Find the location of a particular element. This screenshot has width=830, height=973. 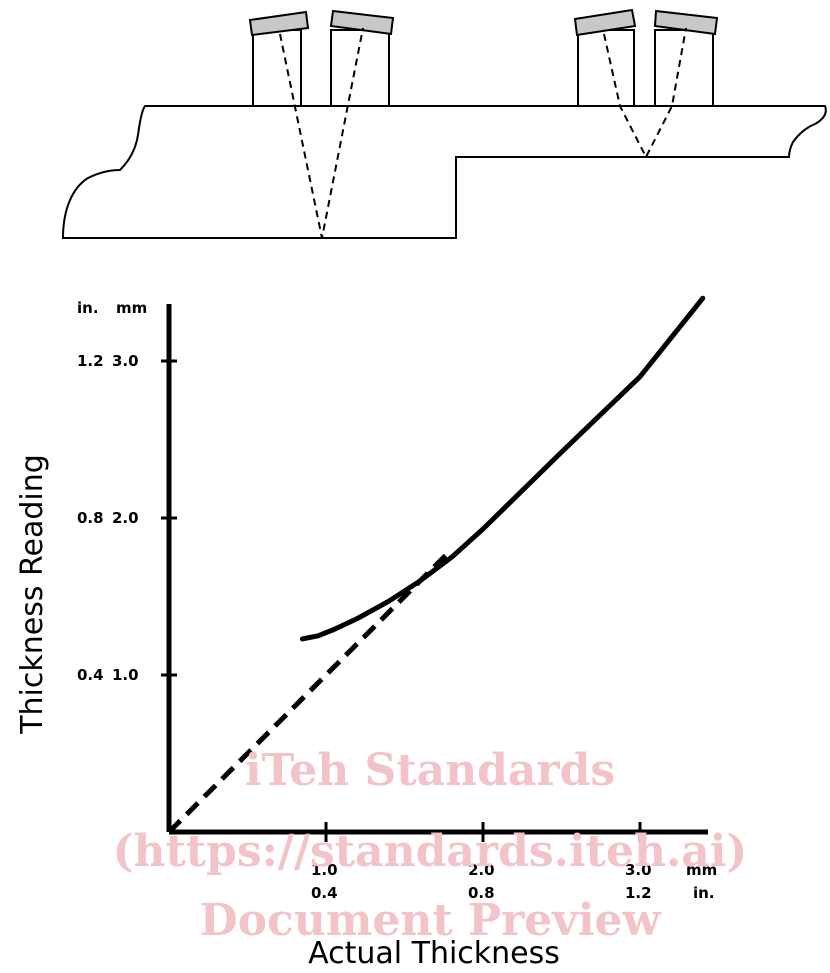

y-ticks: 0.4 1.0 0.8 2.0 1.2 3.0 is located at coordinates (127, 518).